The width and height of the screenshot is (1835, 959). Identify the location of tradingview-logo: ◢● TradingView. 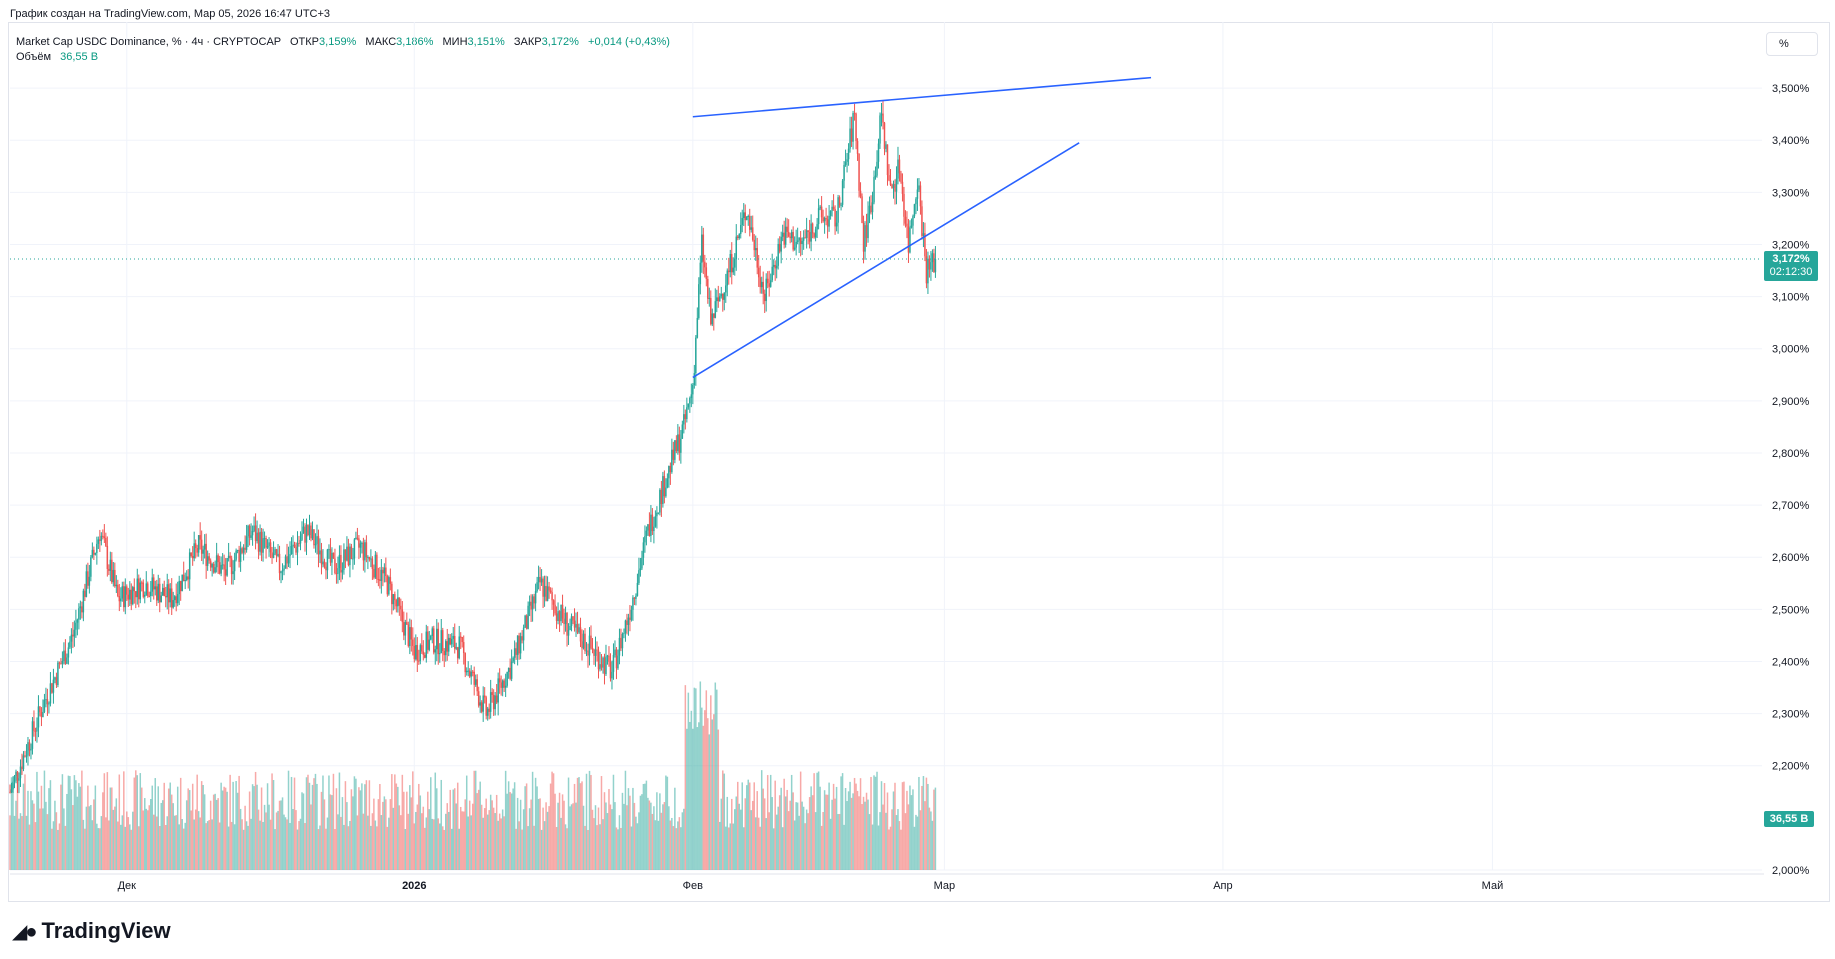
(91, 931).